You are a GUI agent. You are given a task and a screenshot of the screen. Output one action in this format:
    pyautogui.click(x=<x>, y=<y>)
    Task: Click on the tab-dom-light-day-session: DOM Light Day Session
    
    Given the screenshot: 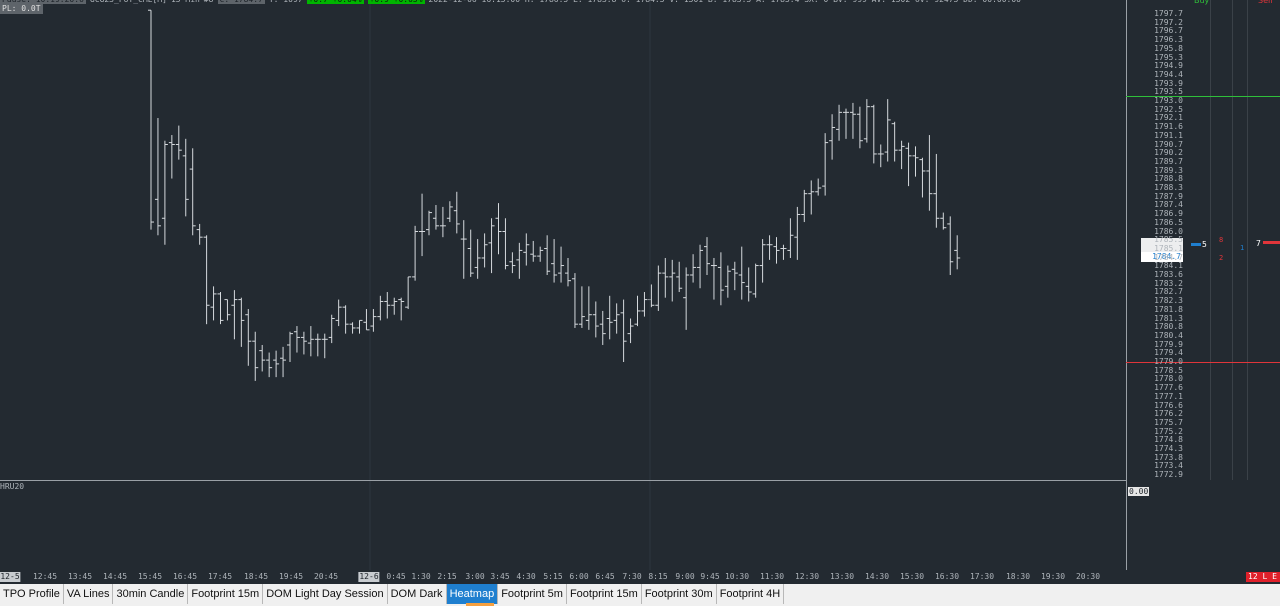 What is the action you would take?
    pyautogui.click(x=325, y=594)
    